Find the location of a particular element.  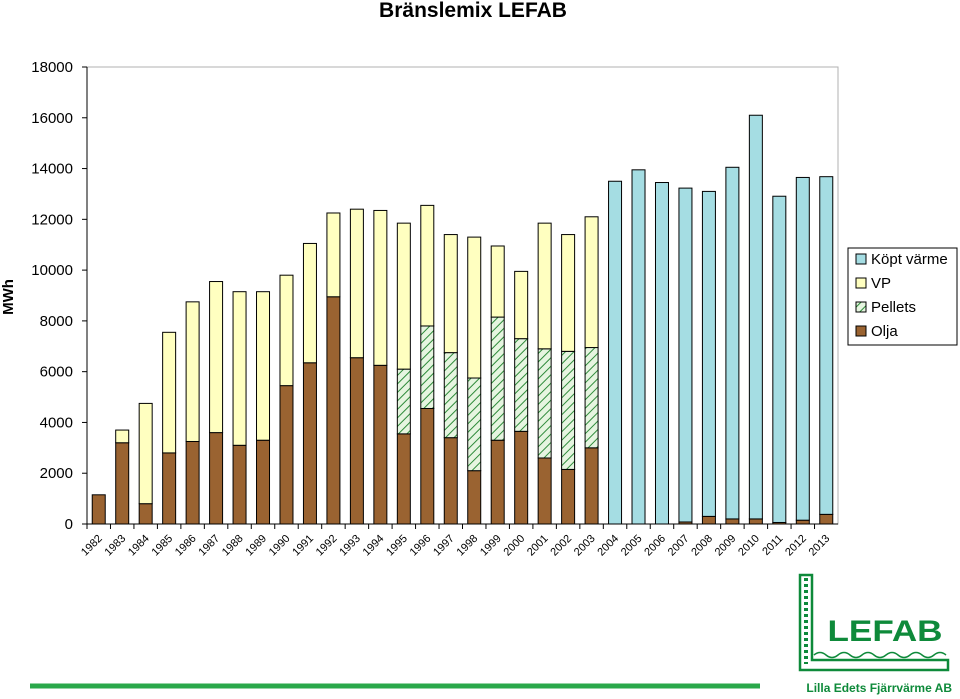

x-tick-label: 1991 is located at coordinates (303, 546).